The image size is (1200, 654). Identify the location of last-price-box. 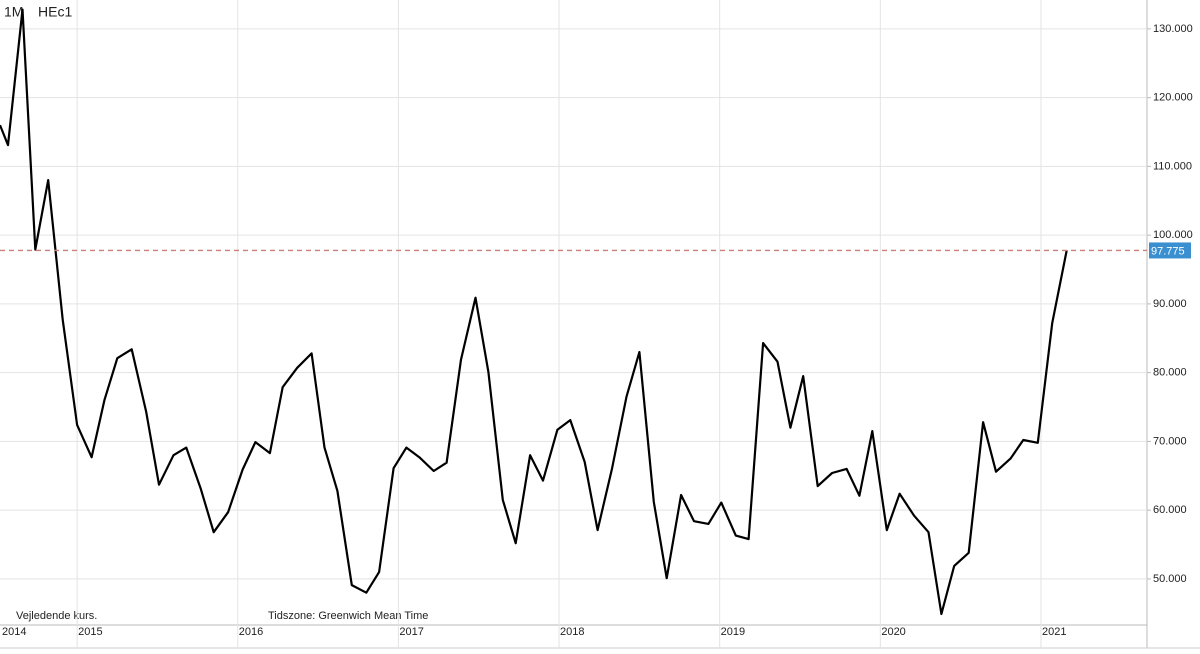
(1170, 250).